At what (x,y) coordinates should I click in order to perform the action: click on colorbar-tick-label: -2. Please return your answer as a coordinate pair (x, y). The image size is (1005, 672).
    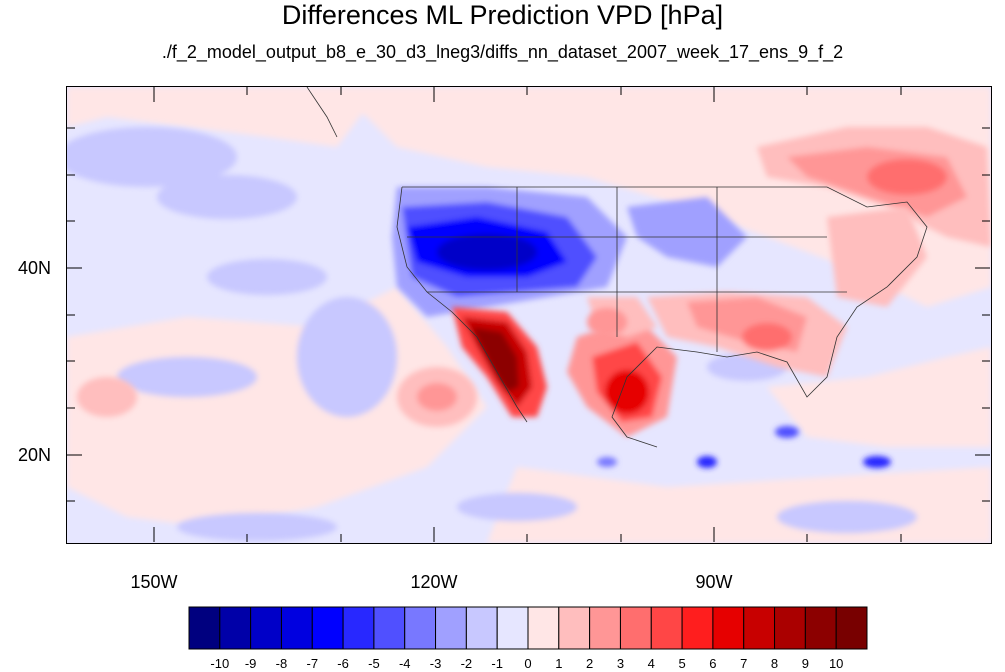
    Looking at the image, I should click on (466, 663).